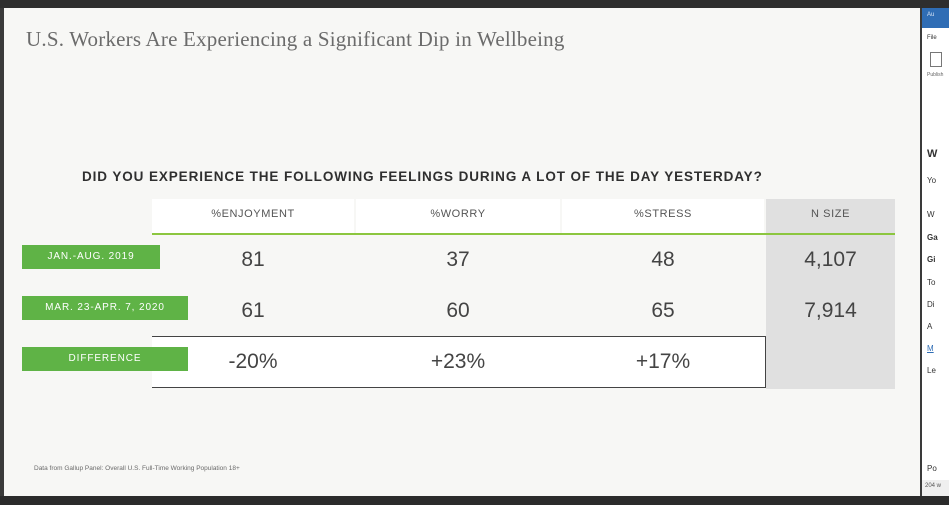 This screenshot has width=949, height=505. Describe the element at coordinates (253, 259) in the screenshot. I see `cell-2019-enjoyment: 81` at that location.